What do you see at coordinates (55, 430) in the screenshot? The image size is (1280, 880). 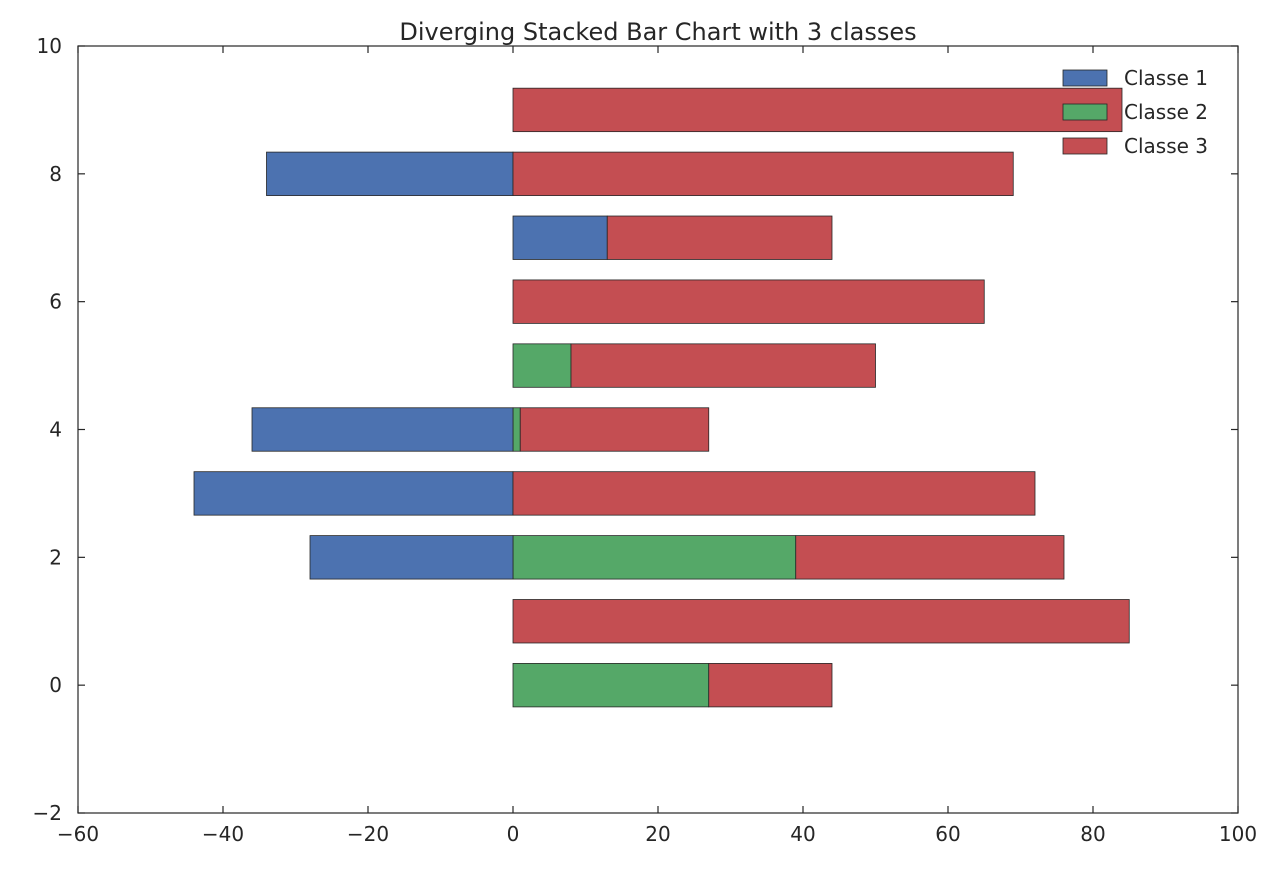 I see `y-tick-label: 4` at bounding box center [55, 430].